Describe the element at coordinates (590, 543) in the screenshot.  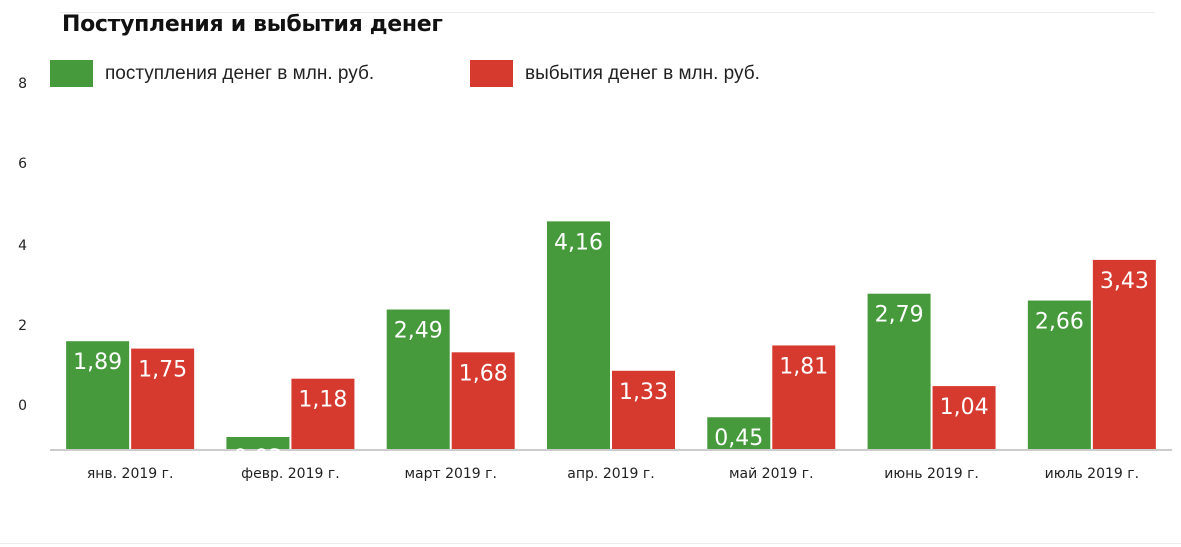
I see `bottom-divider` at that location.